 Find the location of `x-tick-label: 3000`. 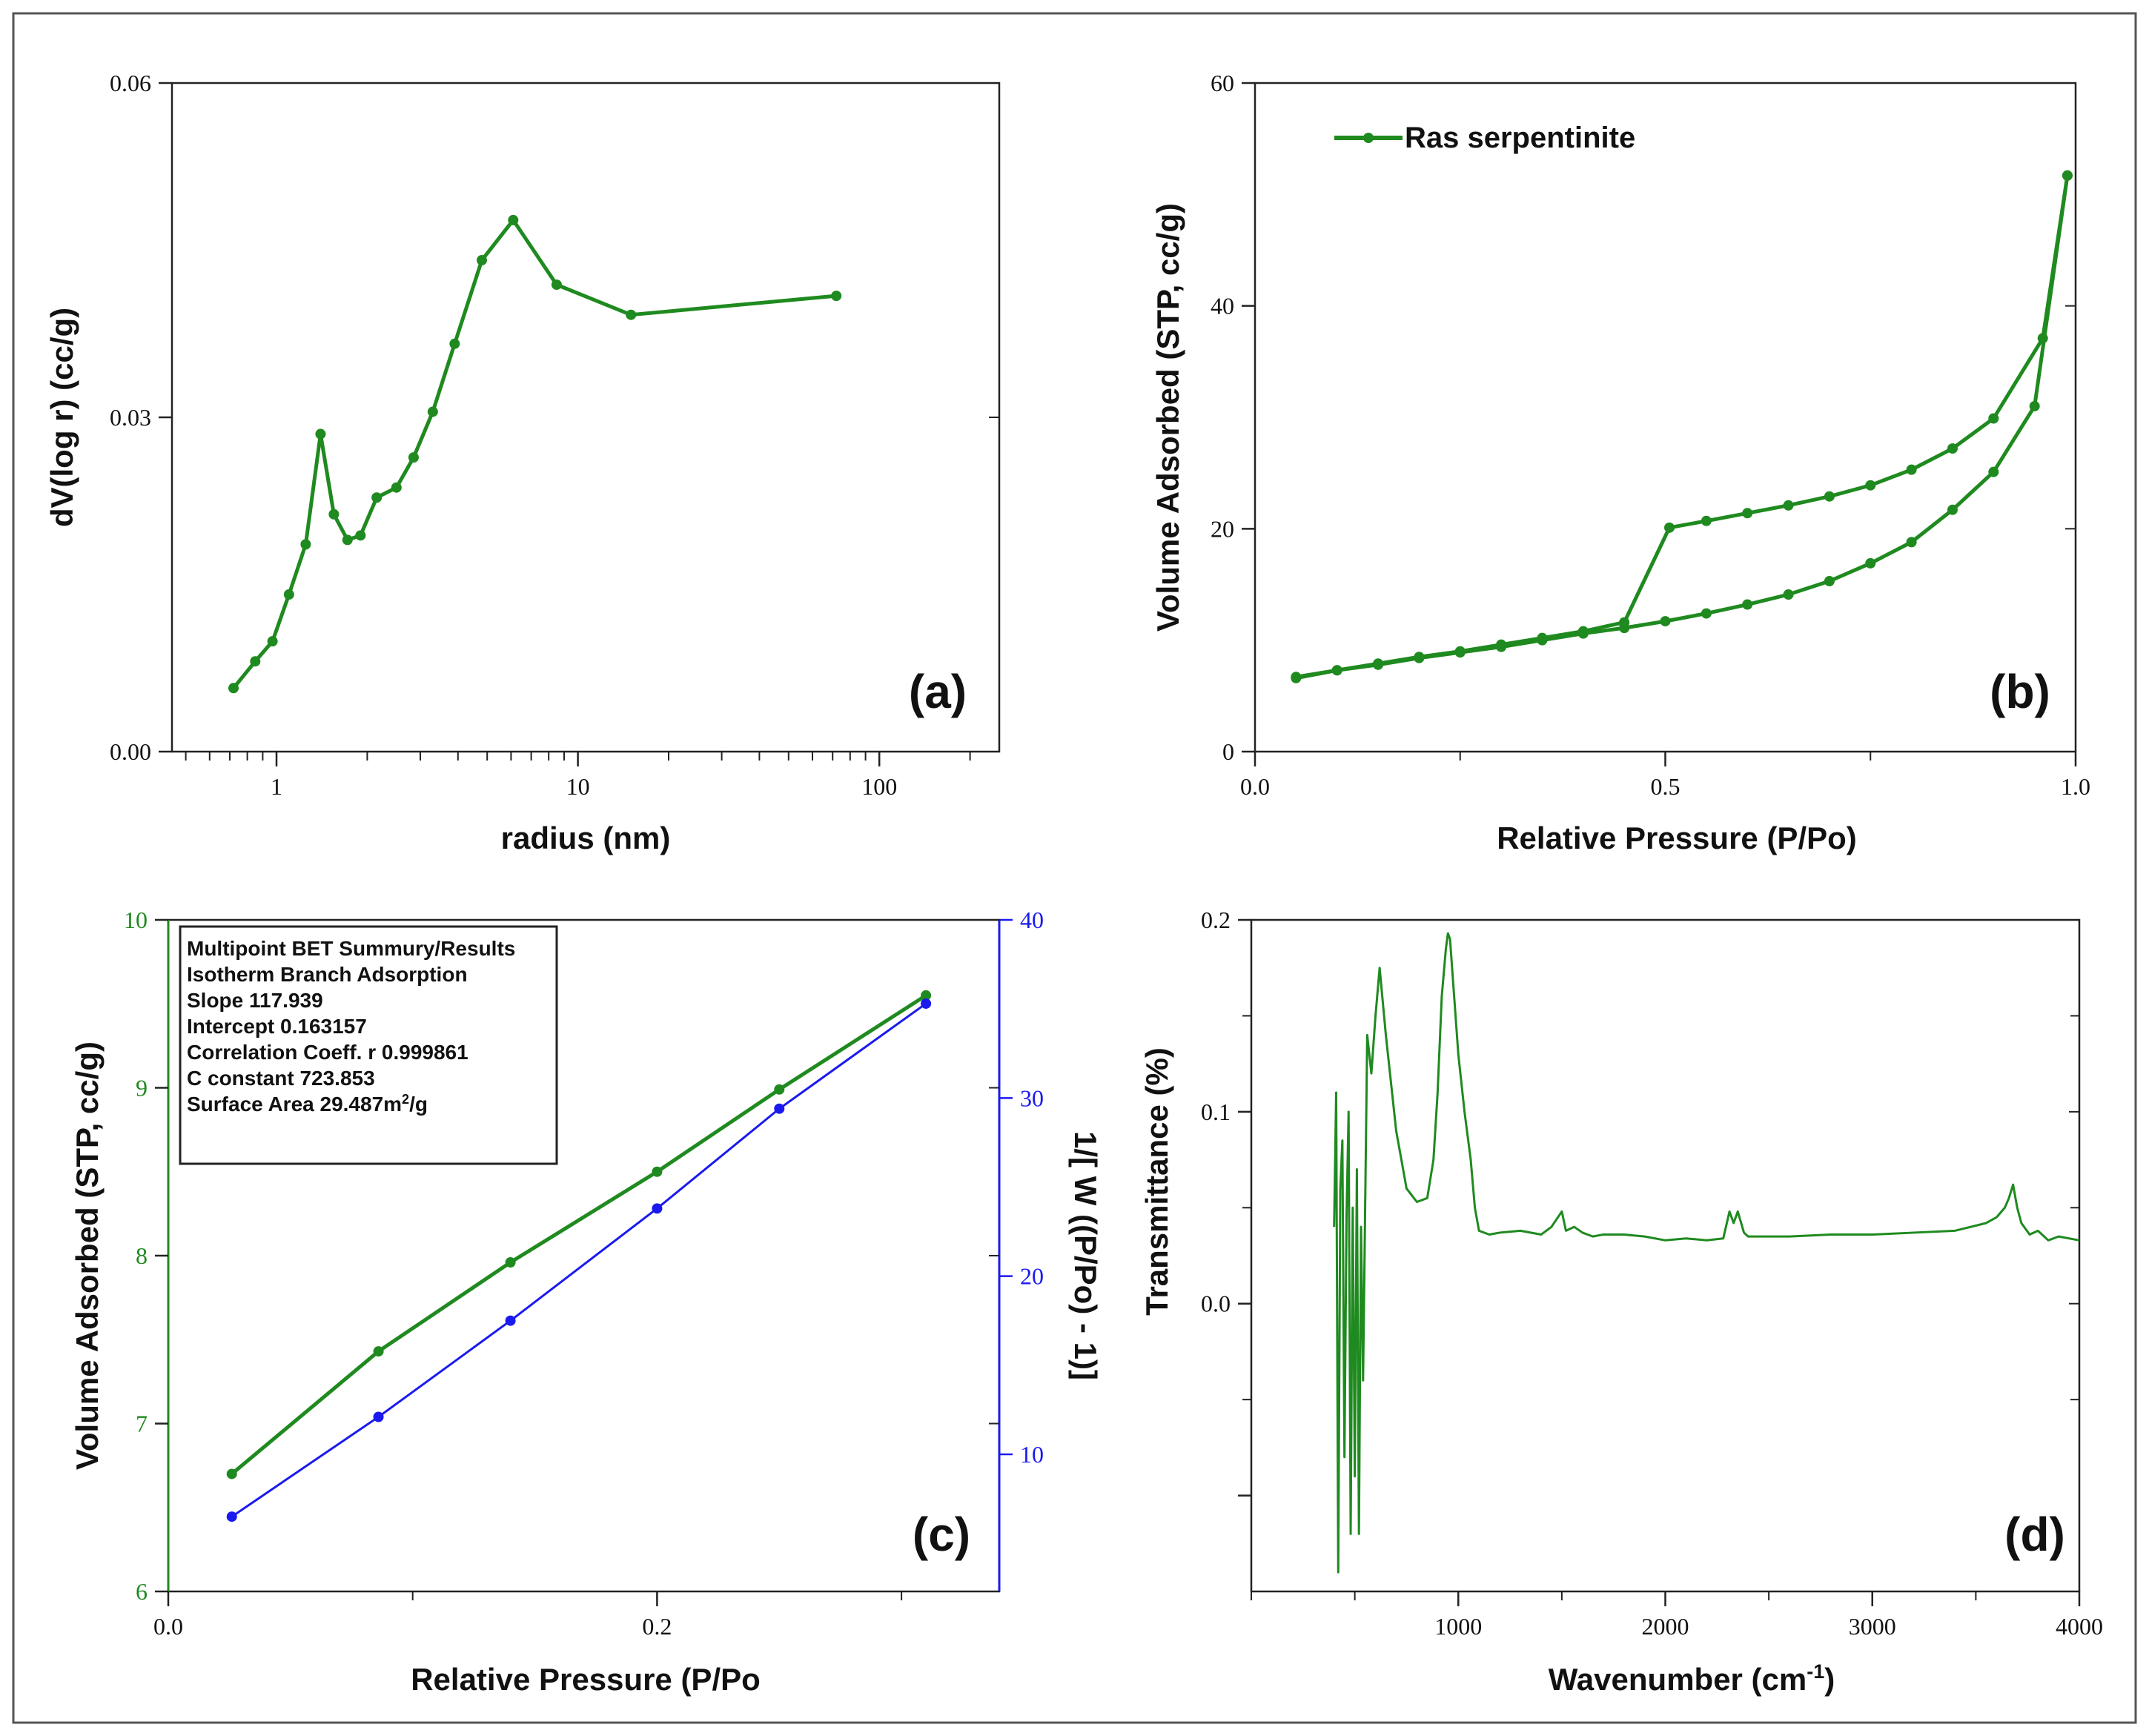

x-tick-label: 3000 is located at coordinates (1872, 1626).